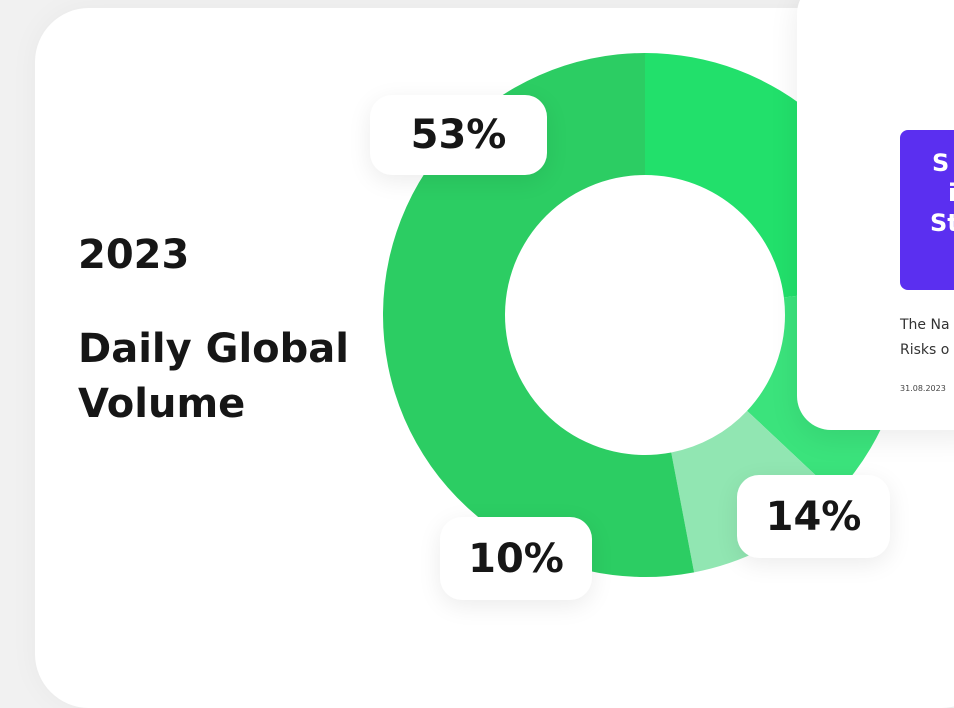  Describe the element at coordinates (213, 376) in the screenshot. I see `chart-subtitle: Daily Global Volume` at that location.